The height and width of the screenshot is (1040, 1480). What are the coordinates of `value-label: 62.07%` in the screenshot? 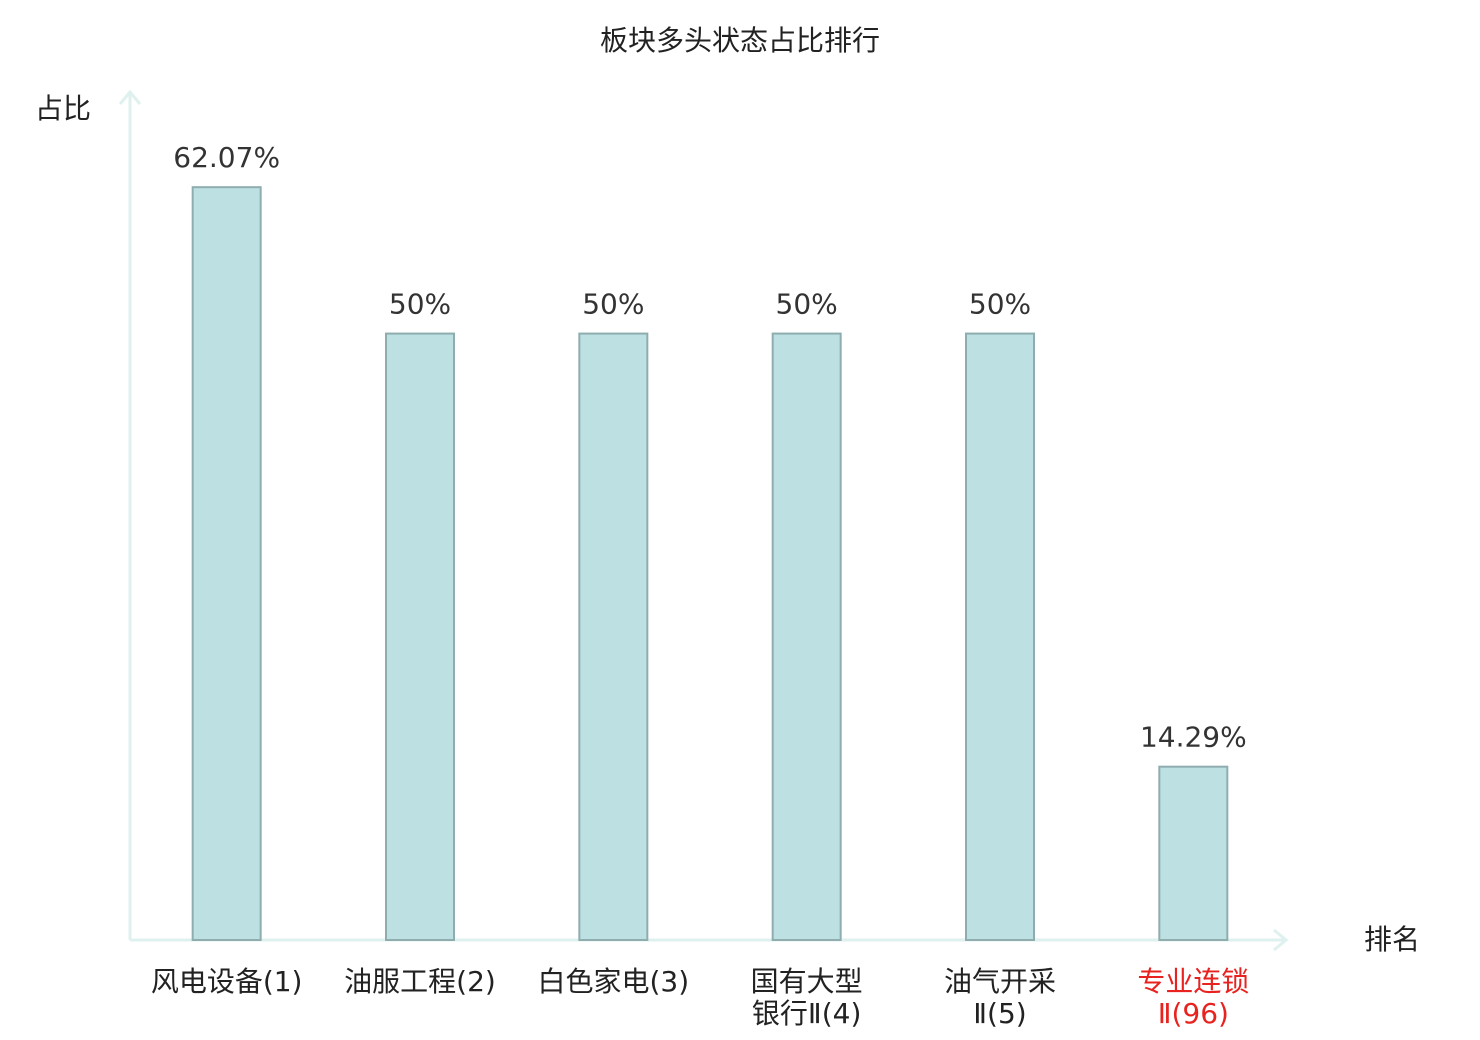 It's located at (226, 157).